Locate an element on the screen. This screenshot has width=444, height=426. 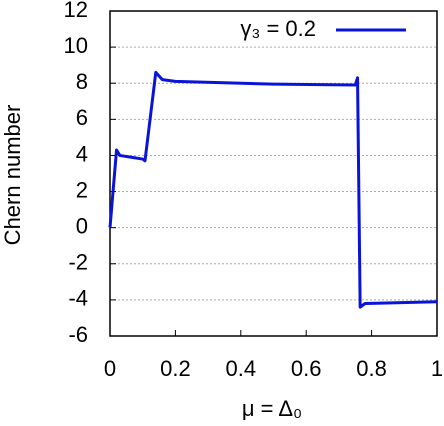
x-axis-label: μ = Δ₀ is located at coordinates (272, 408).